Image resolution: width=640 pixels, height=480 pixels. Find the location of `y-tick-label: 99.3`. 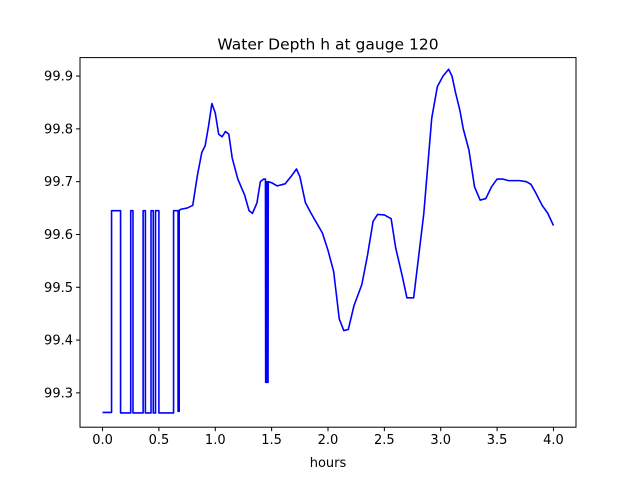

y-tick-label: 99.3 is located at coordinates (58, 393).